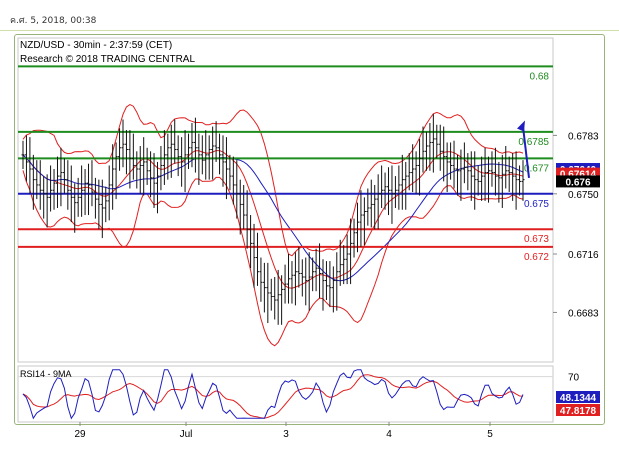  Describe the element at coordinates (578, 175) in the screenshot. I see `price-badge-label: 0.67614` at that location.